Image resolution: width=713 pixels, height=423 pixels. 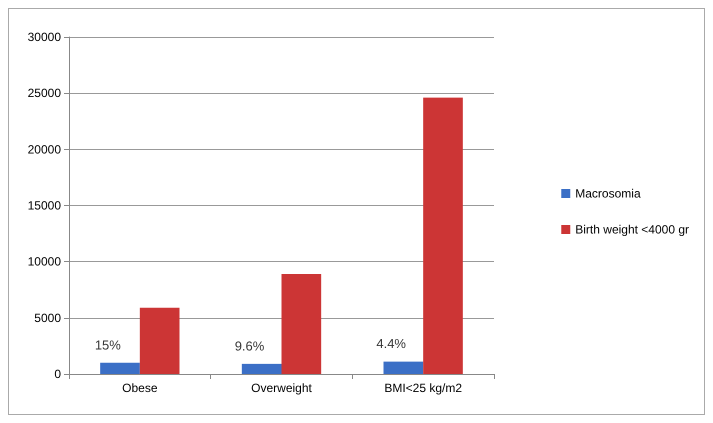 What do you see at coordinates (45, 149) in the screenshot?
I see `y-tick-label: 20000` at bounding box center [45, 149].